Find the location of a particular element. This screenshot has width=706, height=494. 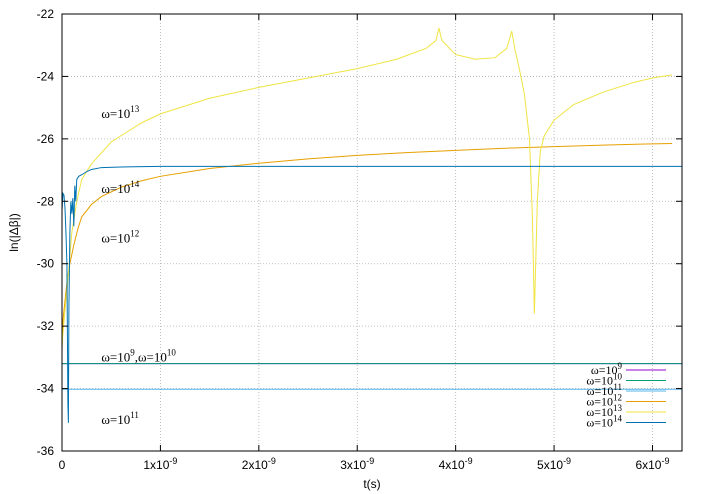

x-tick-label: 2x10⁻⁹ is located at coordinates (259, 464).